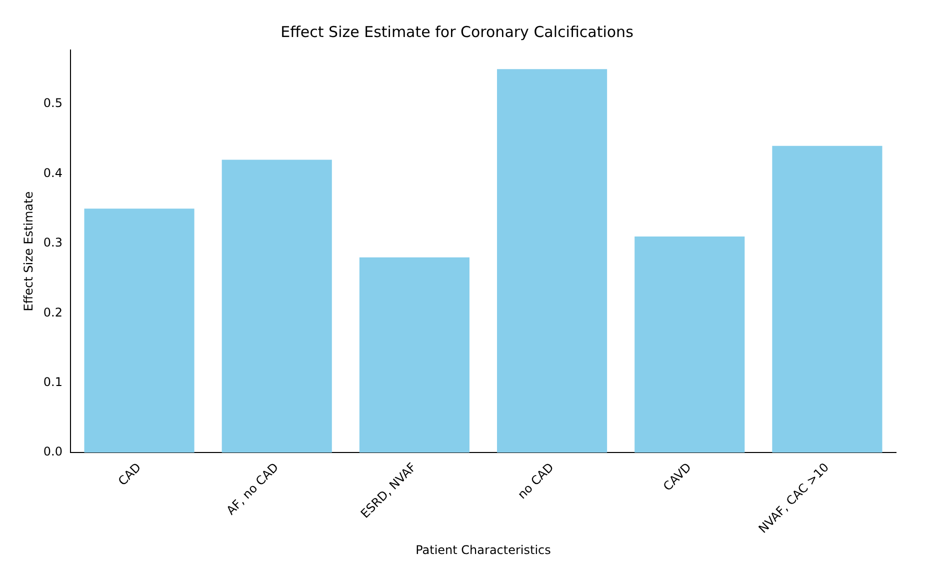  Describe the element at coordinates (52, 451) in the screenshot. I see `y-tick-label: 0.0` at that location.